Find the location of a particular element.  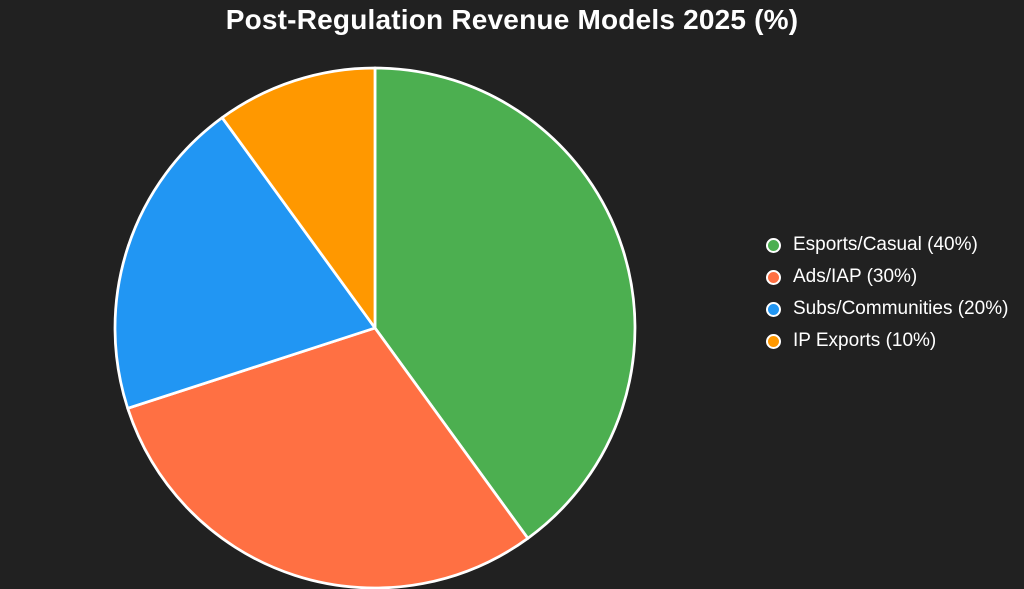

pie-slice-subs-communities is located at coordinates (245, 263).